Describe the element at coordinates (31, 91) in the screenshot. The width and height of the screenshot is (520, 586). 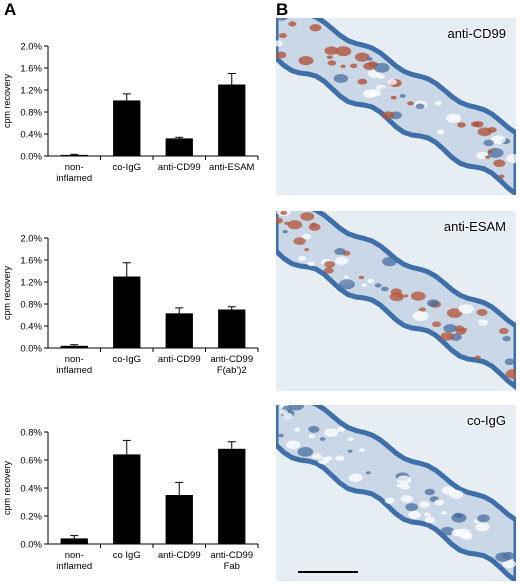
I see `y-tick-label: 1.2%` at that location.